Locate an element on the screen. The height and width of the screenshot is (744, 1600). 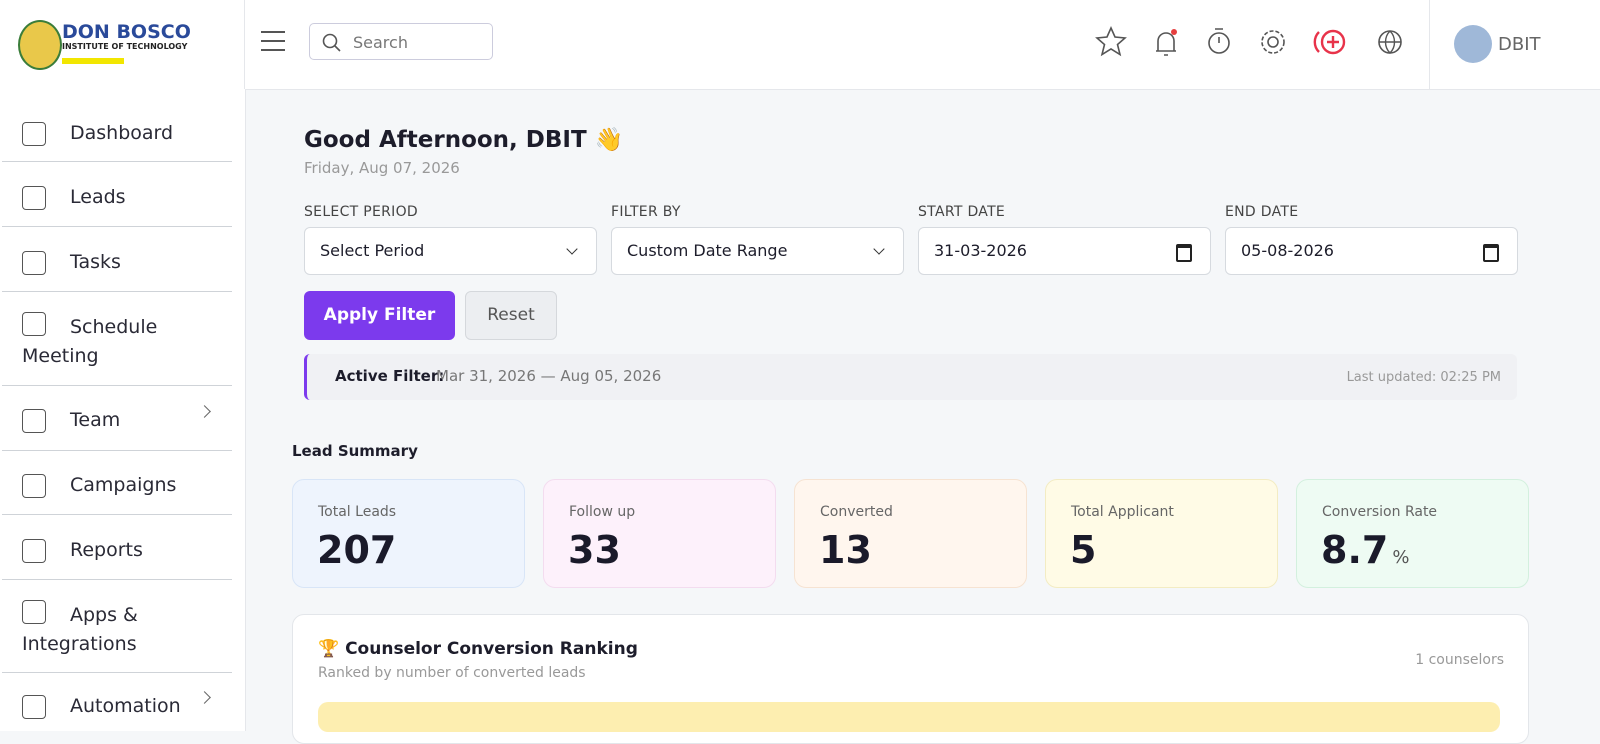
search-box: Search is located at coordinates (401, 41).